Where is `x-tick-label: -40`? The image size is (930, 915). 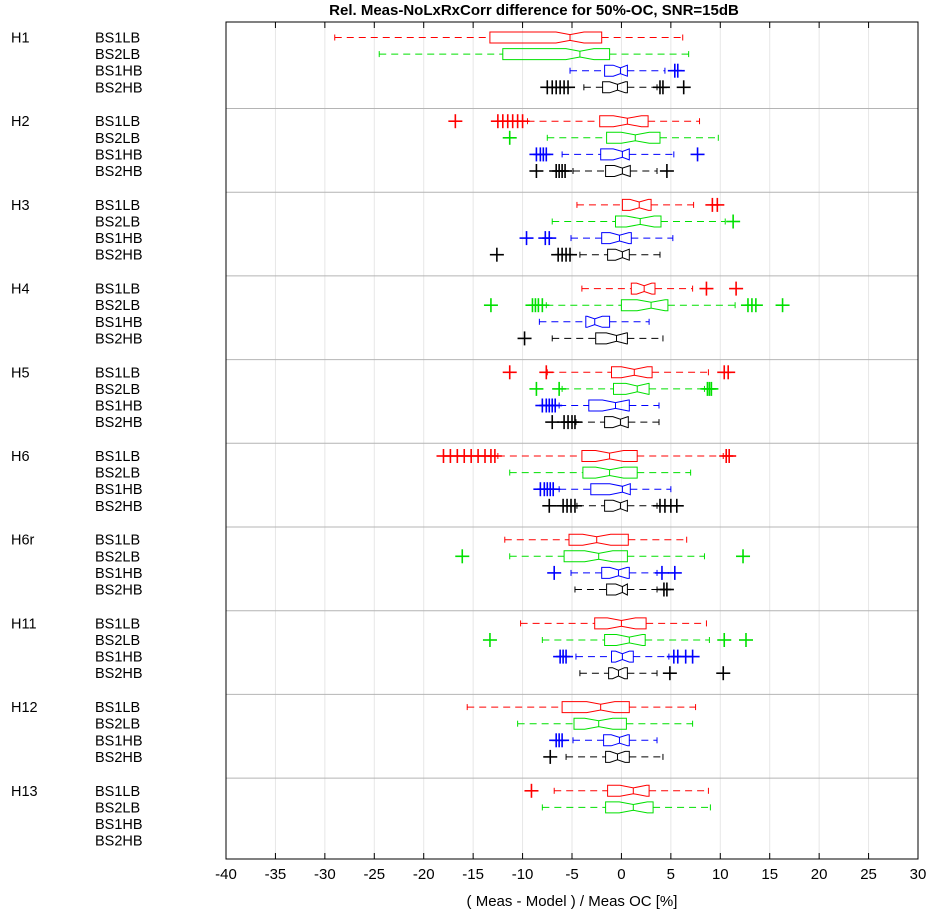 x-tick-label: -40 is located at coordinates (226, 874).